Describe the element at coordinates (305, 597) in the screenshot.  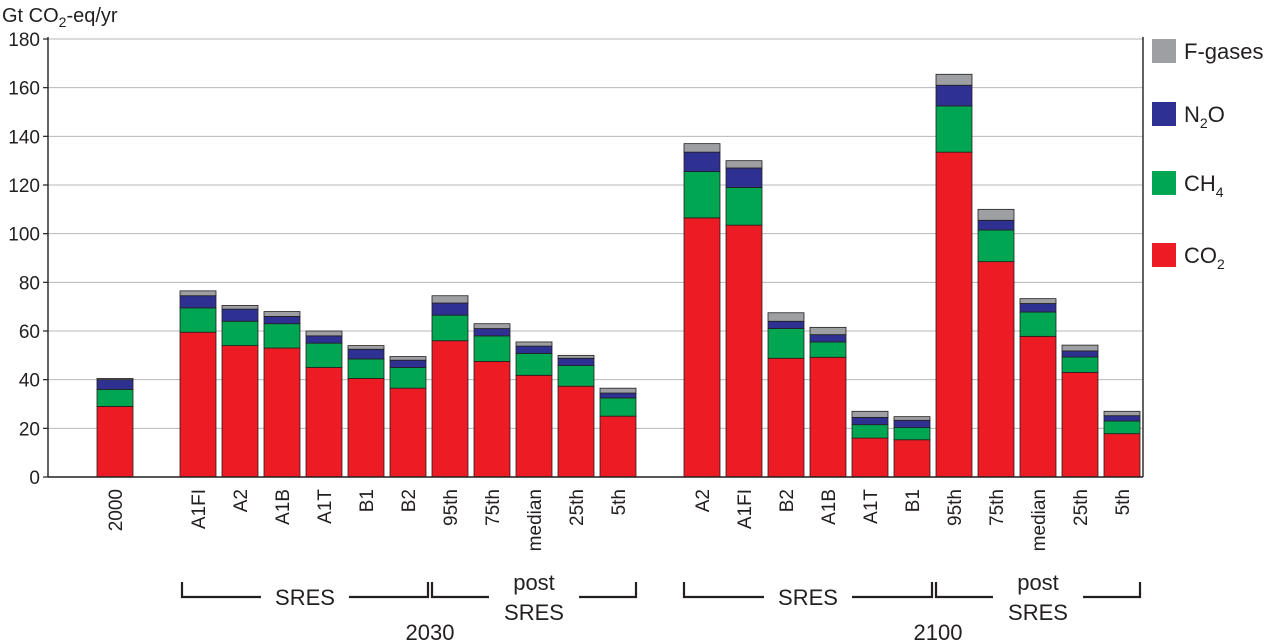
I see `group-label-sres-2030: SRES` at that location.